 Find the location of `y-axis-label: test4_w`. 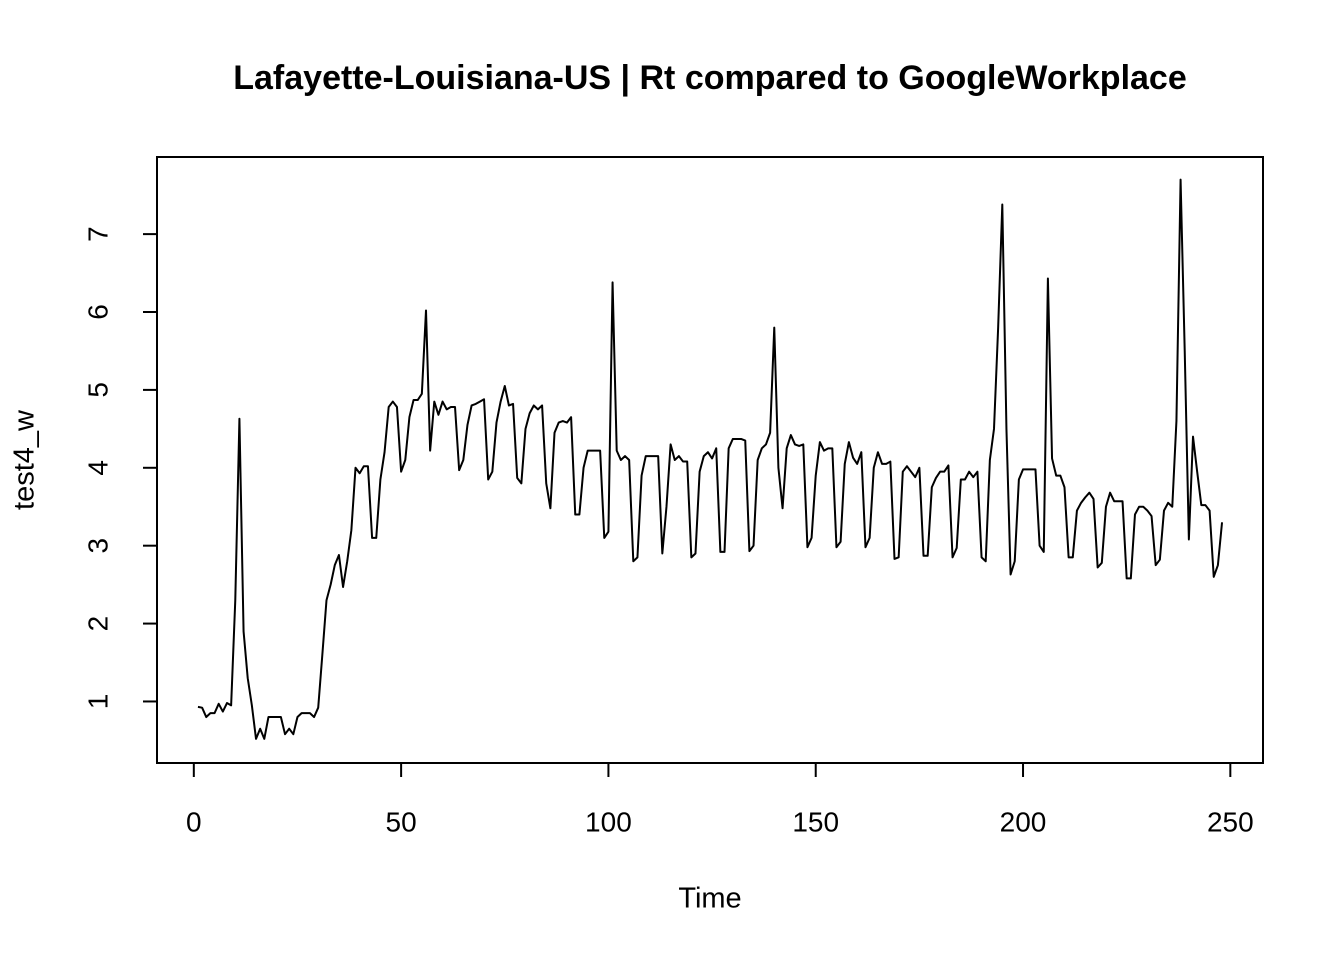

y-axis-label: test4_w is located at coordinates (25, 459).